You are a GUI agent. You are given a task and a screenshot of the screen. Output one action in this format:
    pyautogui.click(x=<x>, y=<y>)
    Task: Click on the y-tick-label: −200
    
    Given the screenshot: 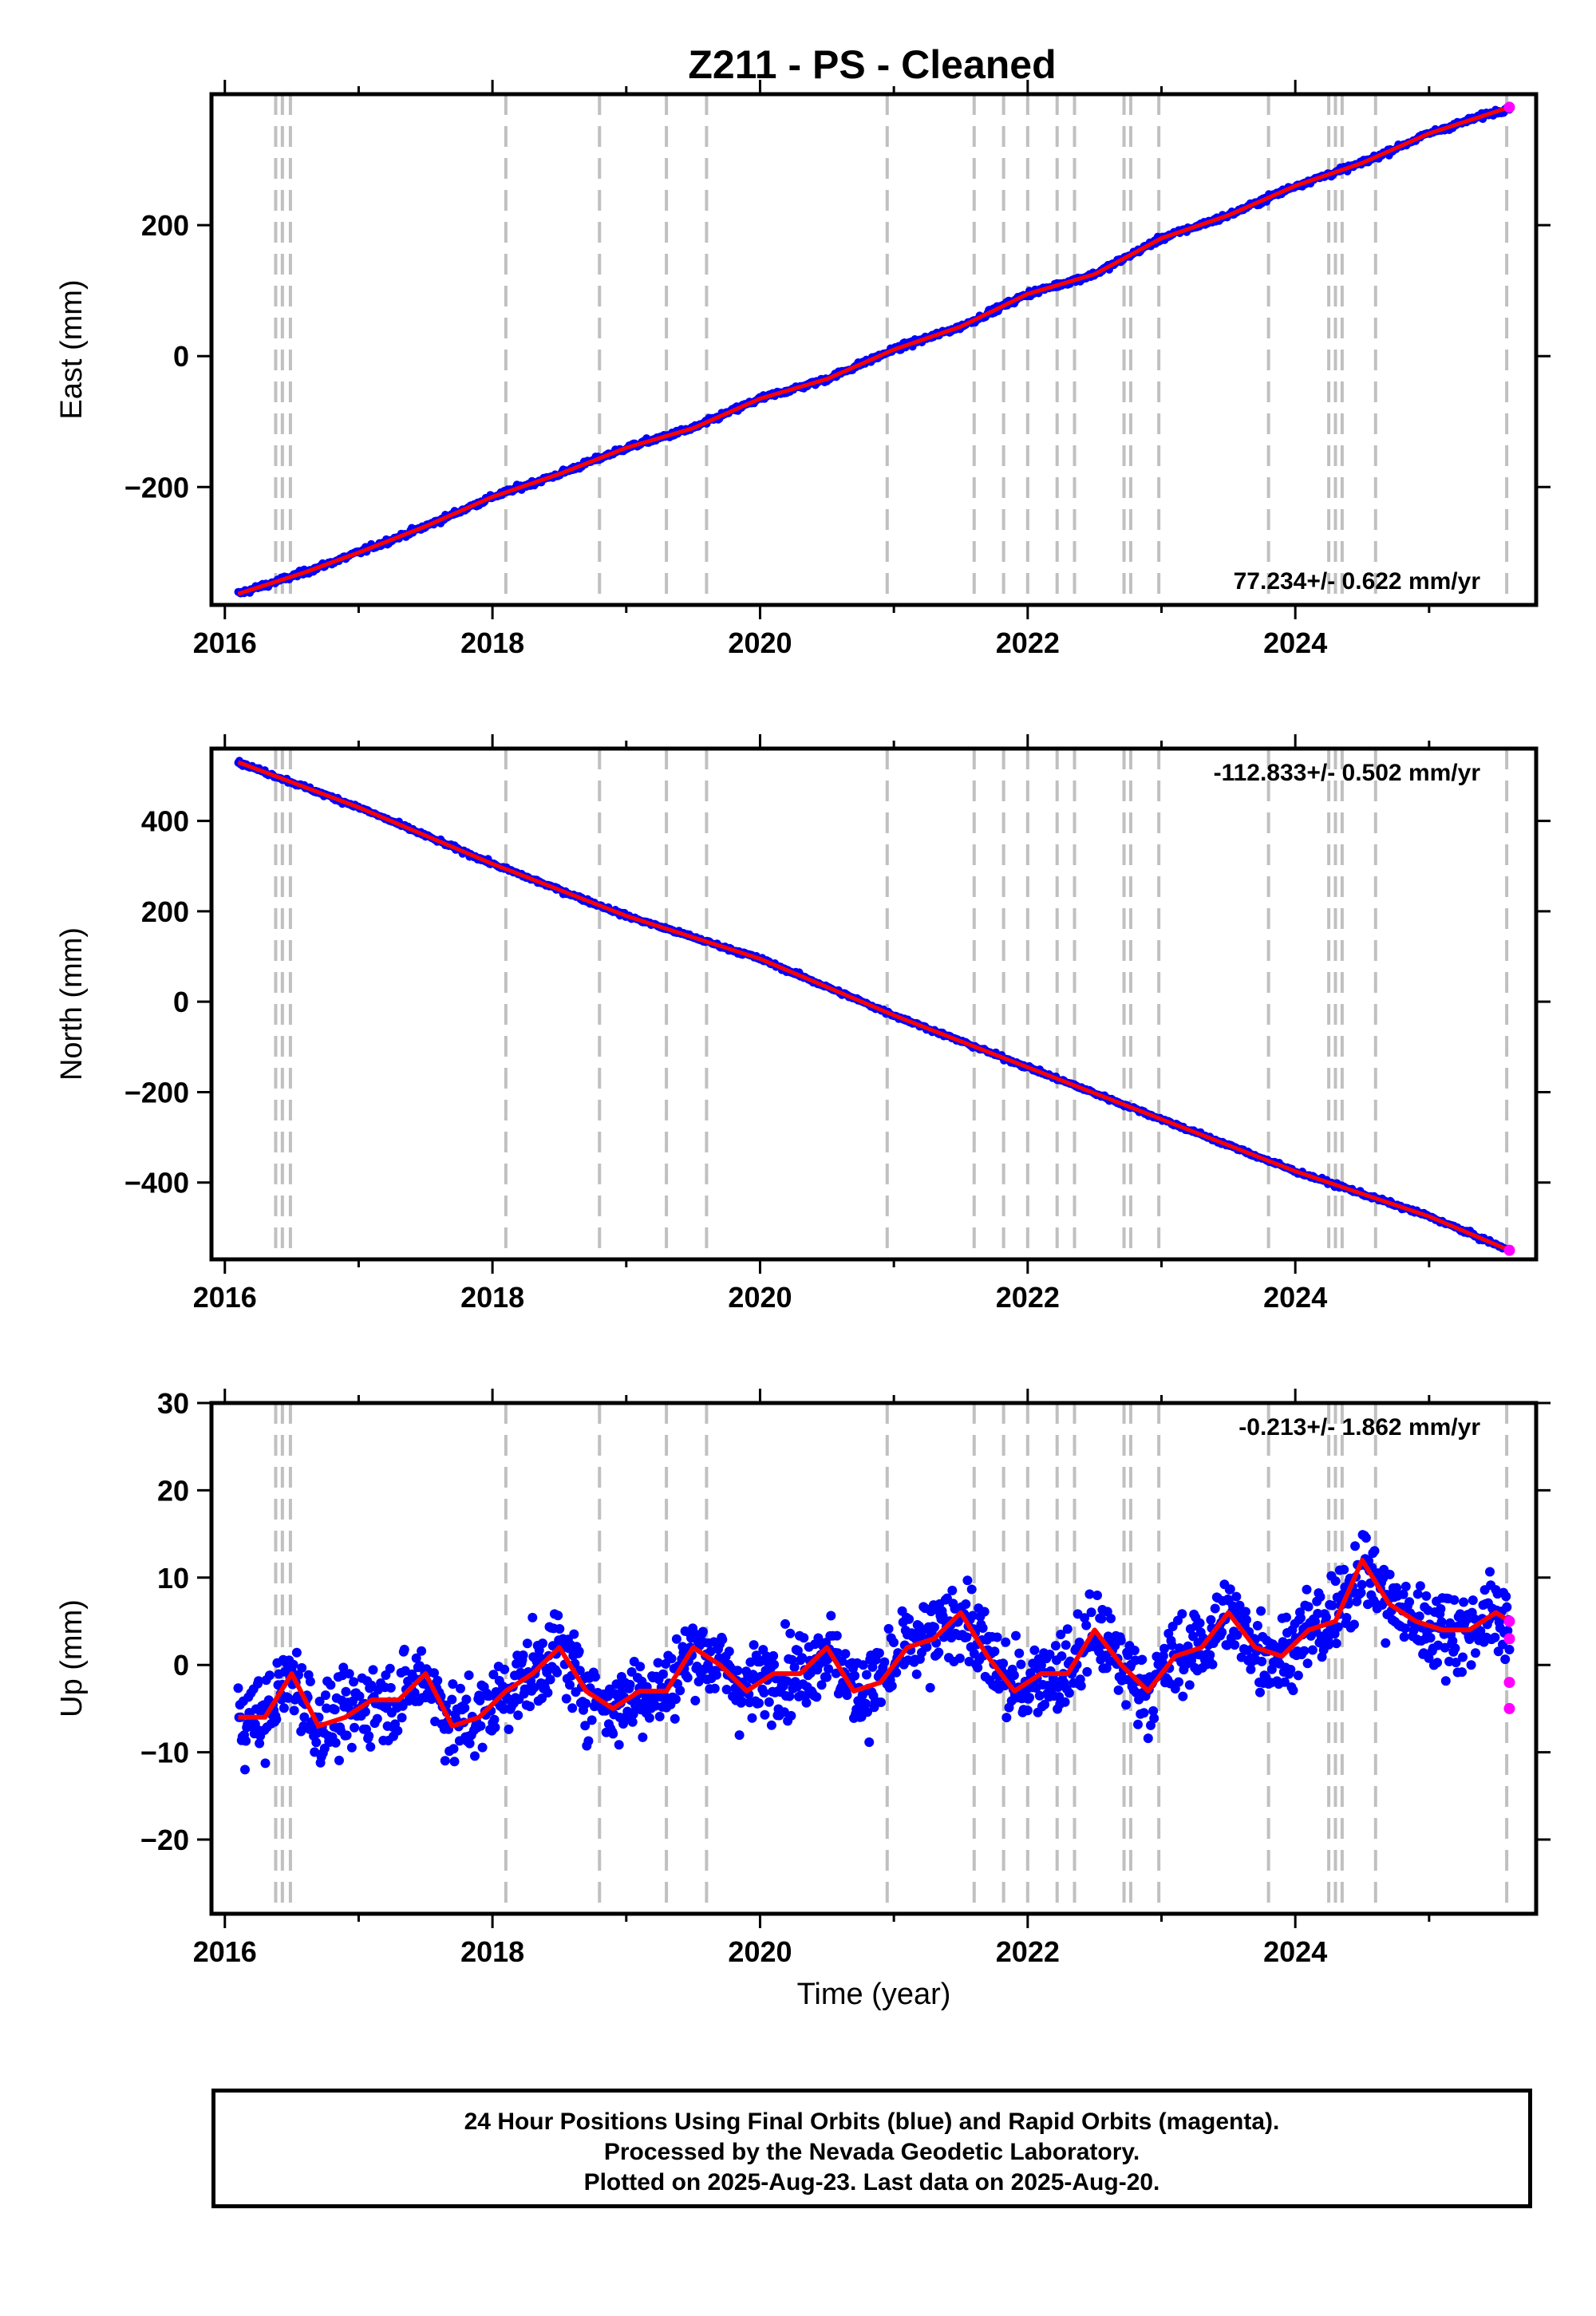 What is the action you would take?
    pyautogui.click(x=156, y=1092)
    